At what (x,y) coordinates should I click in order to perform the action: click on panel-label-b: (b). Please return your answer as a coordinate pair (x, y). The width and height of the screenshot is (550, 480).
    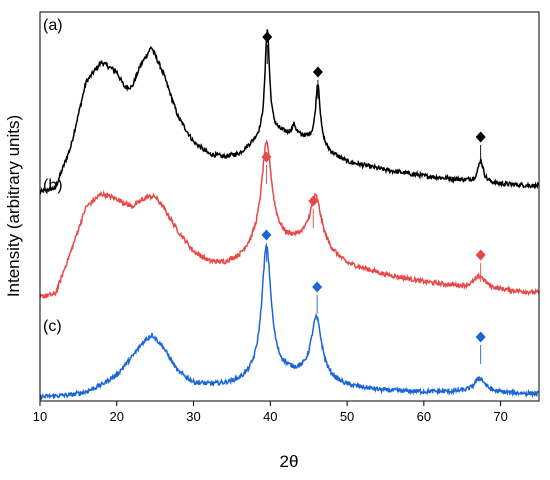
    Looking at the image, I should click on (53, 185).